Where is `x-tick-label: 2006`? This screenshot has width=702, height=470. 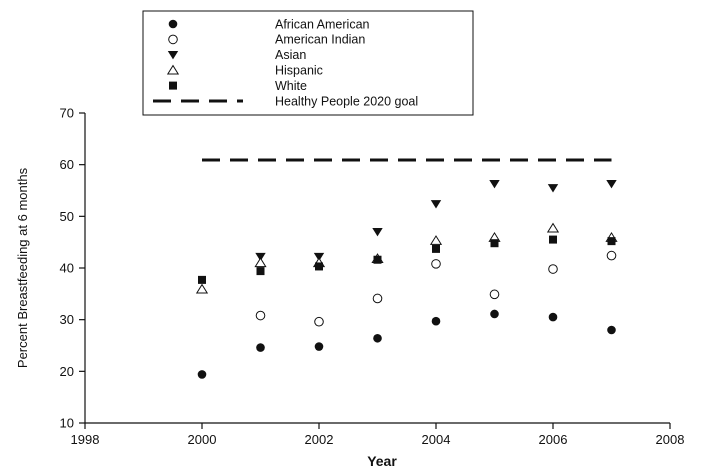
x-tick-label: 2006 is located at coordinates (553, 439).